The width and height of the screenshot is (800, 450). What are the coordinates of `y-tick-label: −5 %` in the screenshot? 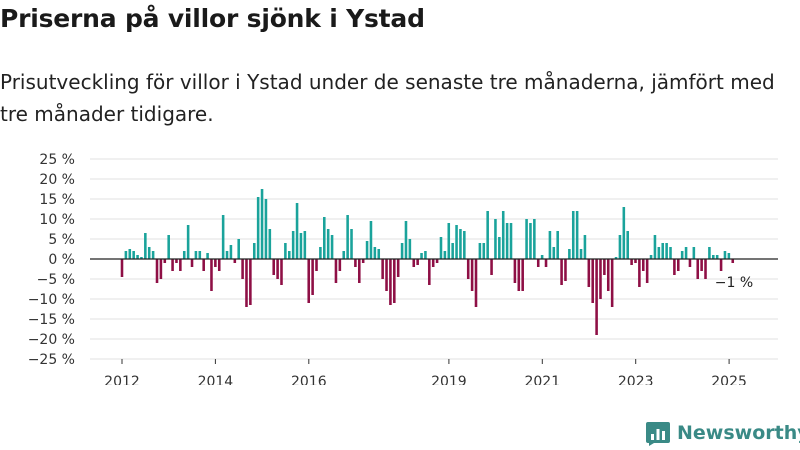 It's located at (56, 280).